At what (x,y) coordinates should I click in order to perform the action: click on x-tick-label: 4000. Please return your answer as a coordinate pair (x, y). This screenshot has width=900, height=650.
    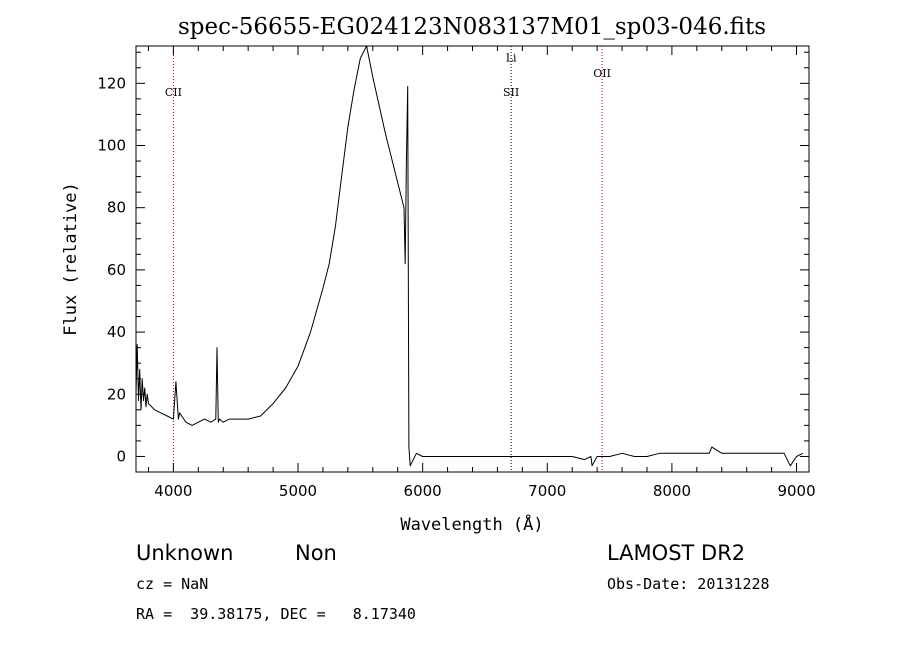
    Looking at the image, I should click on (173, 491).